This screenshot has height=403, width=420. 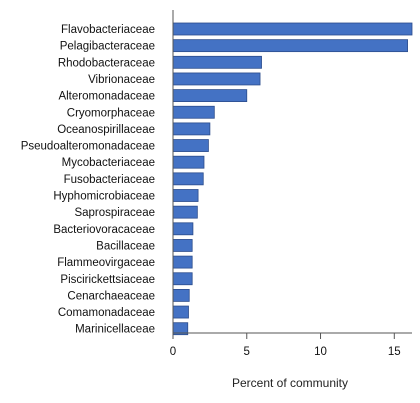 What do you see at coordinates (114, 213) in the screenshot?
I see `category-label: Saprospiraceae` at bounding box center [114, 213].